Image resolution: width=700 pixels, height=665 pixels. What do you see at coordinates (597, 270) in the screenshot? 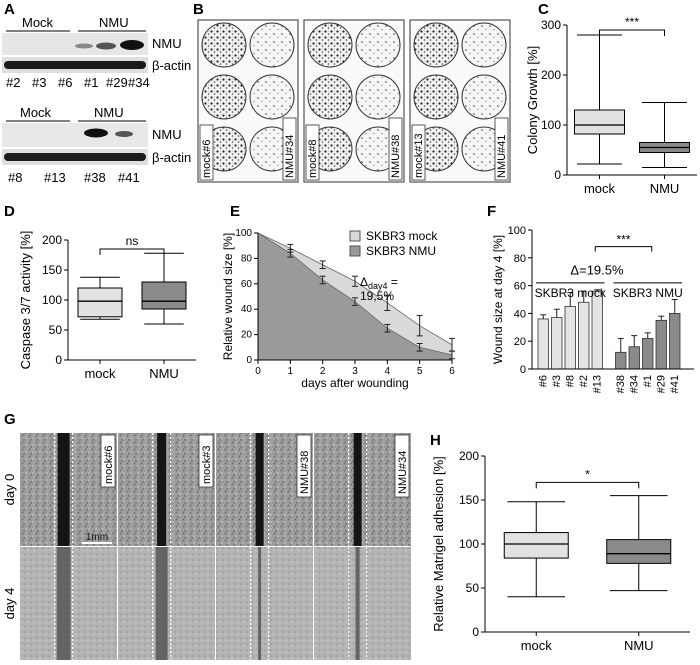
I see `delta-label: Δ=19.5%` at bounding box center [597, 270].